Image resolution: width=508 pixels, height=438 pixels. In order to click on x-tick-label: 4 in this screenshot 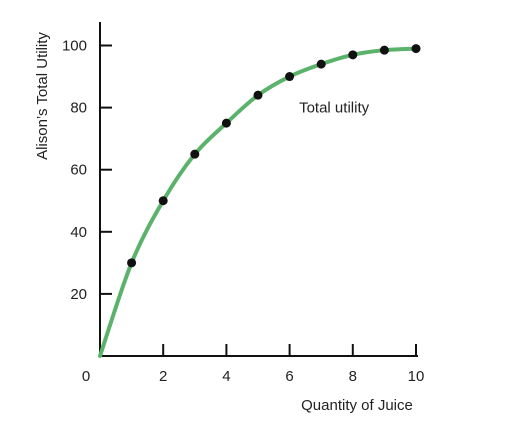, I will do `click(226, 376)`.